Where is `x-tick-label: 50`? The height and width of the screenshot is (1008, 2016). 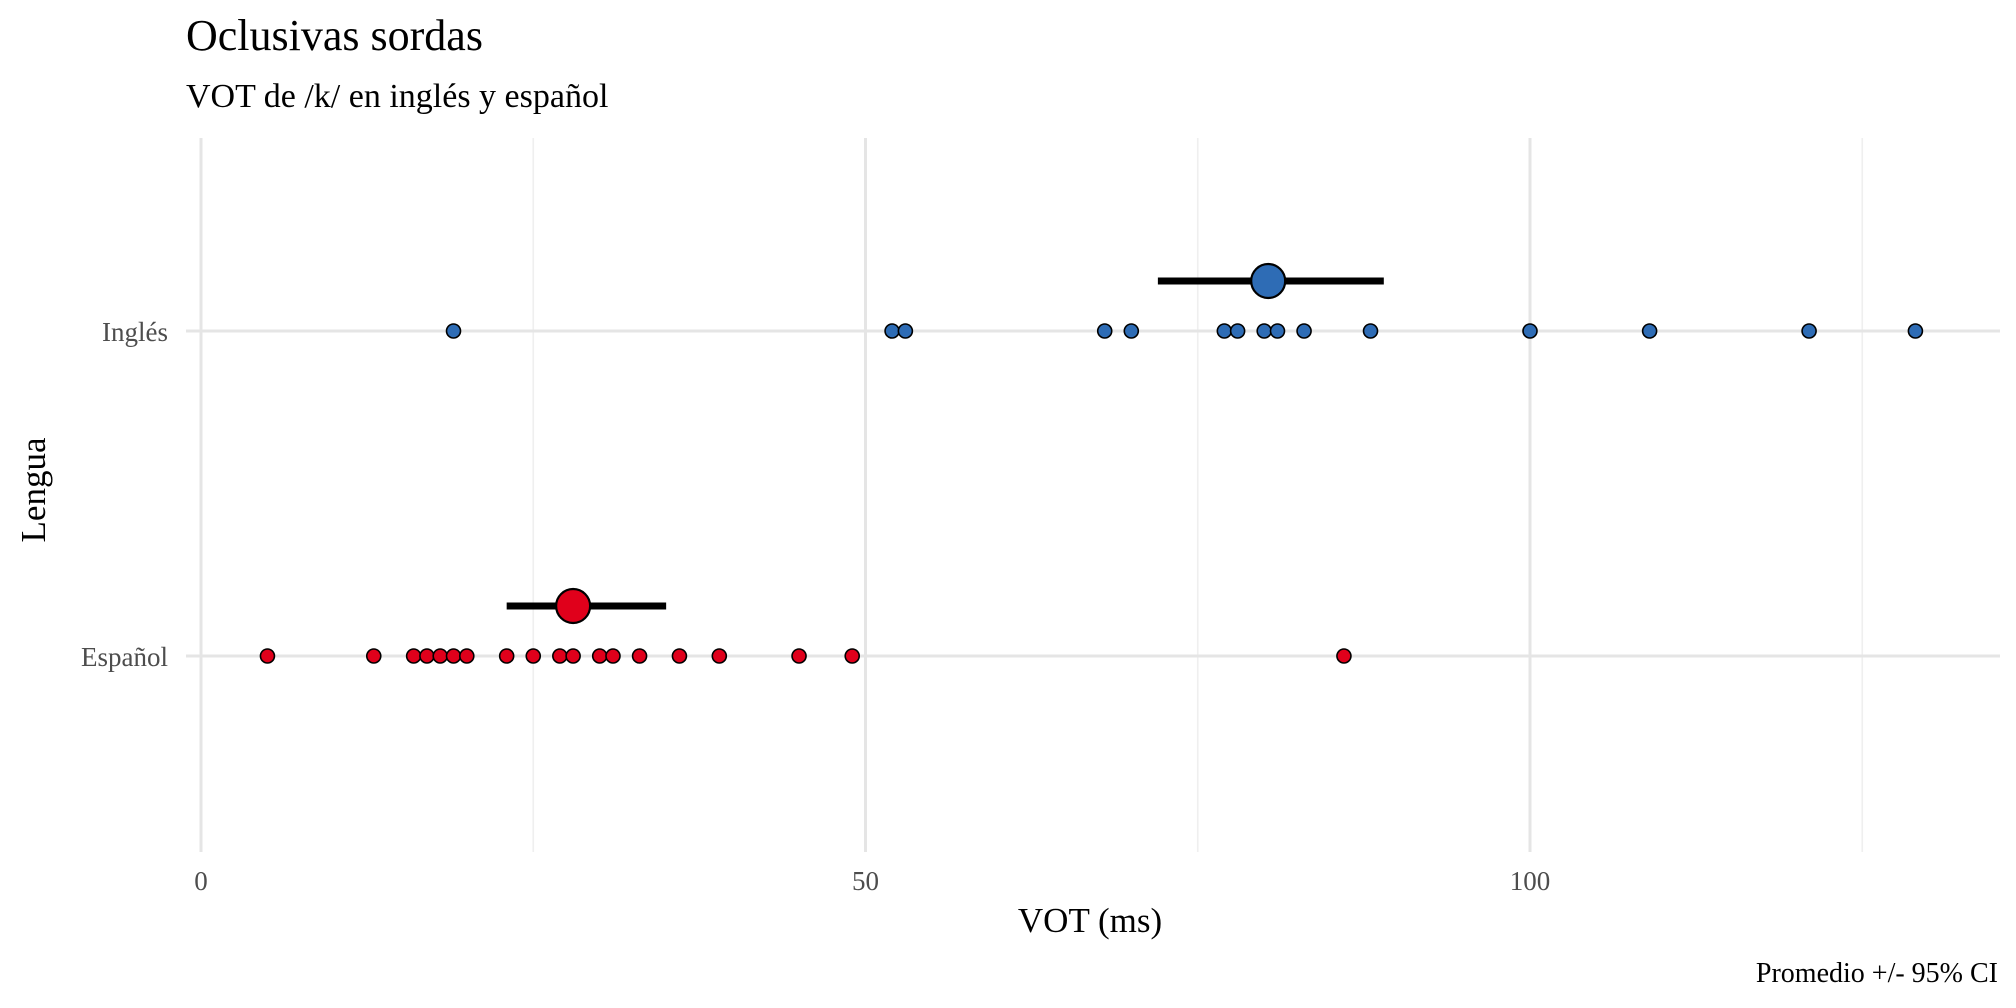
x-tick-label: 50 is located at coordinates (865, 881).